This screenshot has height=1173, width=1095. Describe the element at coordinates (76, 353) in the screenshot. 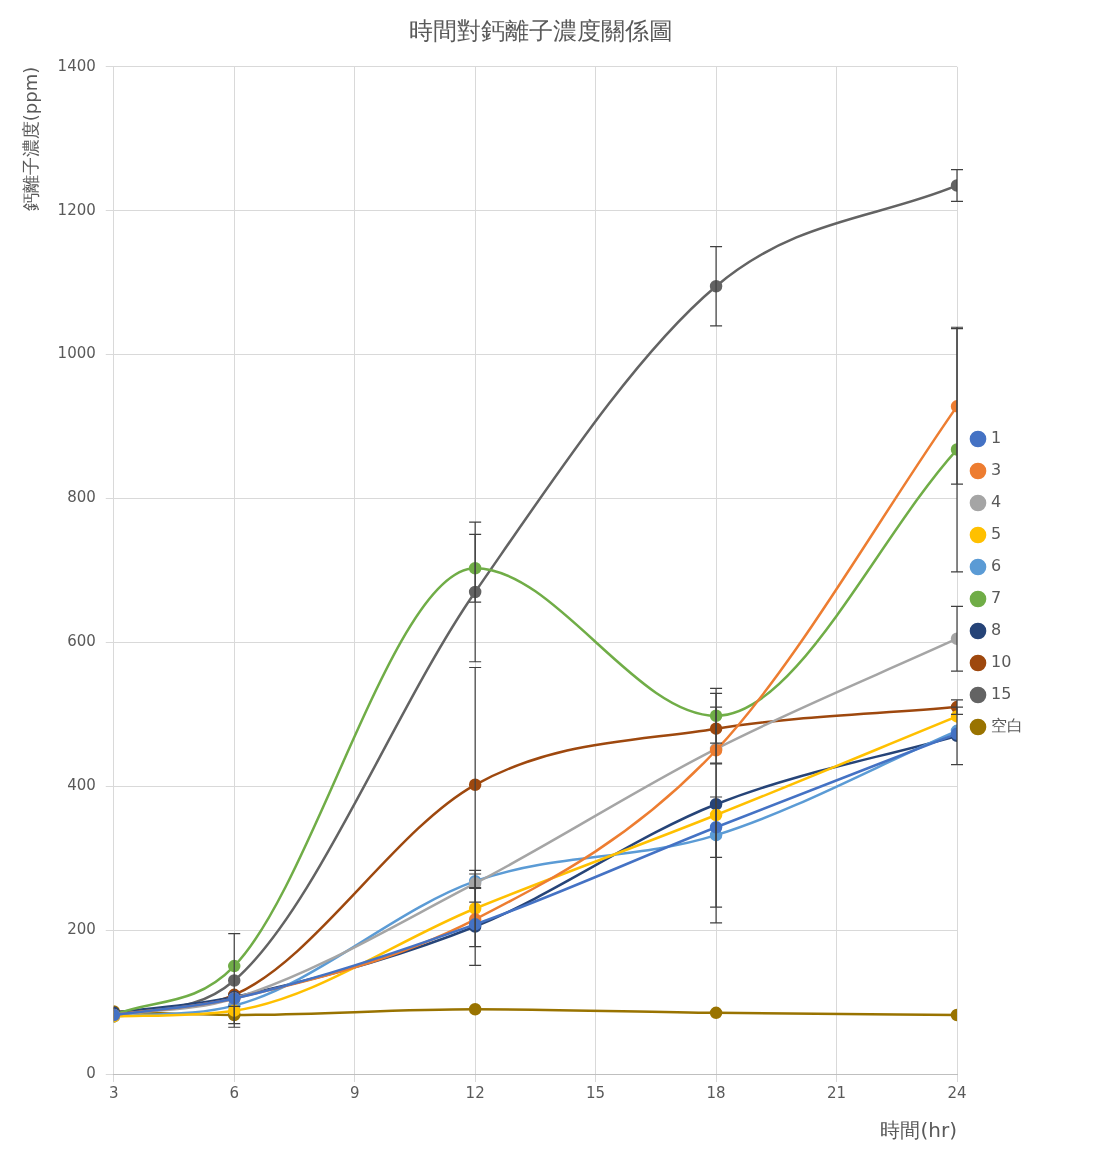

I see `y-tick-label: 1000` at that location.